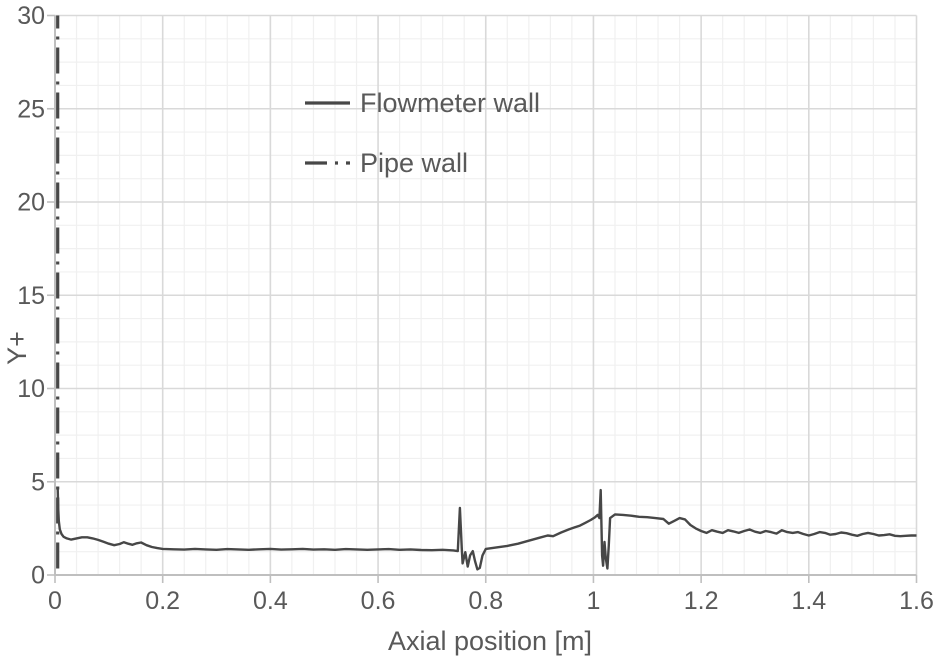  What do you see at coordinates (55, 601) in the screenshot?
I see `x-tick-label: 0` at bounding box center [55, 601].